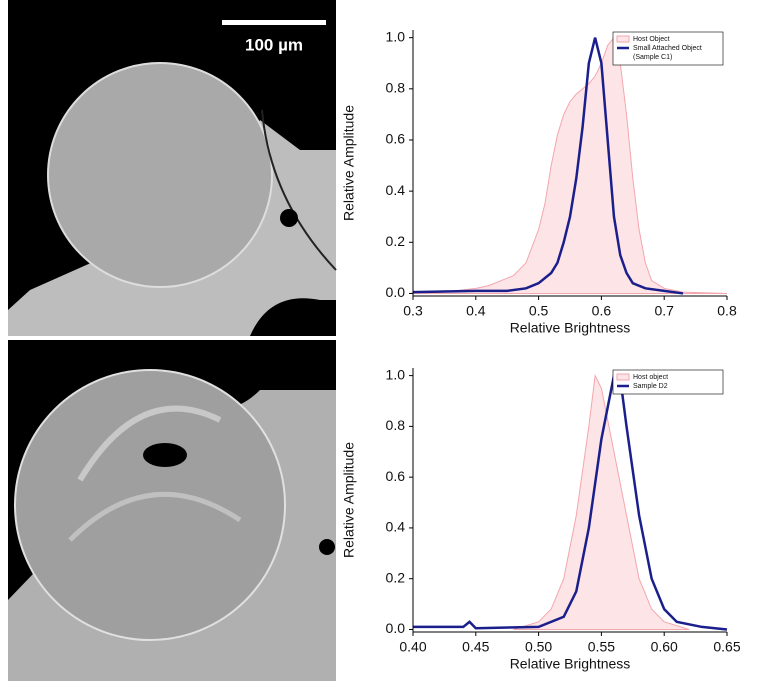 The image size is (764, 681). What do you see at coordinates (413, 311) in the screenshot?
I see `x-tick-label: 0.3` at bounding box center [413, 311].